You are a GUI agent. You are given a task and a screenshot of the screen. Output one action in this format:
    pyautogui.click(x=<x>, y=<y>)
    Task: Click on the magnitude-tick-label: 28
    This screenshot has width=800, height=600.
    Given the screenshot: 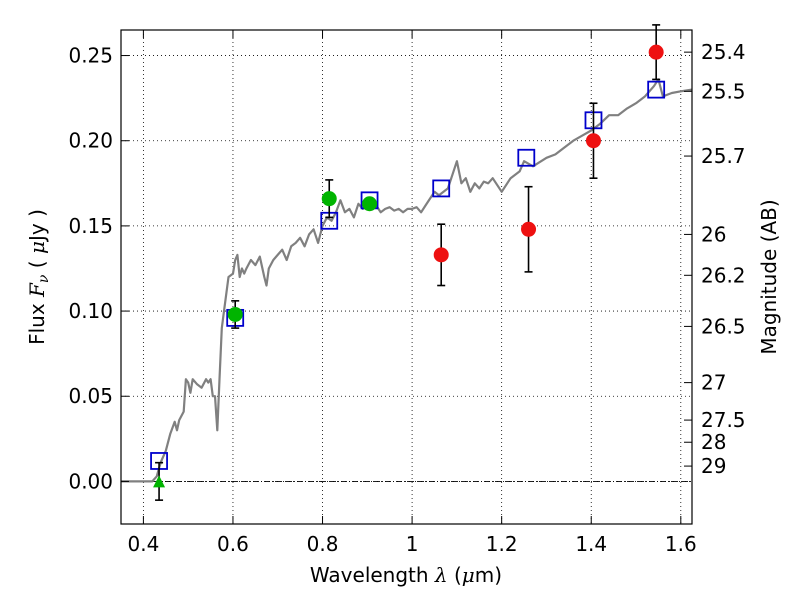 What is the action you would take?
    pyautogui.click(x=713, y=442)
    